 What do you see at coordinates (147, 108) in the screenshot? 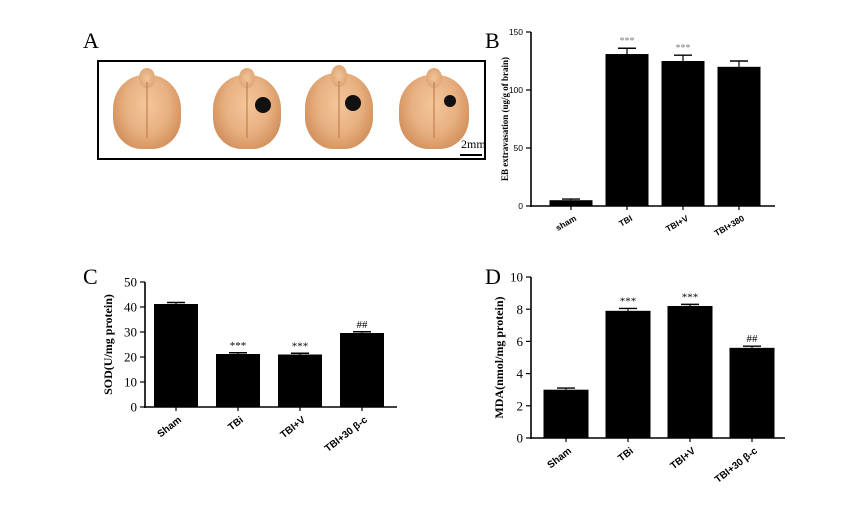
I see `brain-image-sham` at bounding box center [147, 108].